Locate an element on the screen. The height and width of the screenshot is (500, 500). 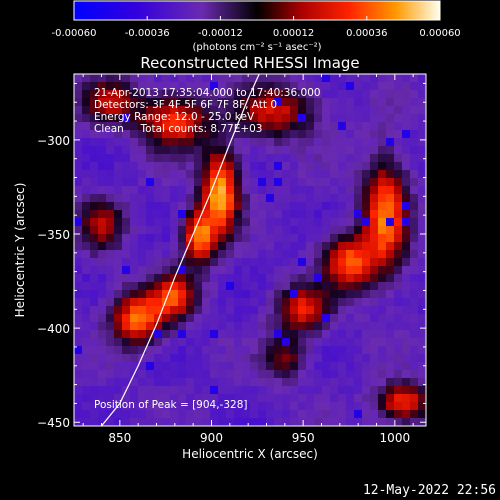
x-axis-label: Heliocentric X (arcsec) is located at coordinates (250, 454).